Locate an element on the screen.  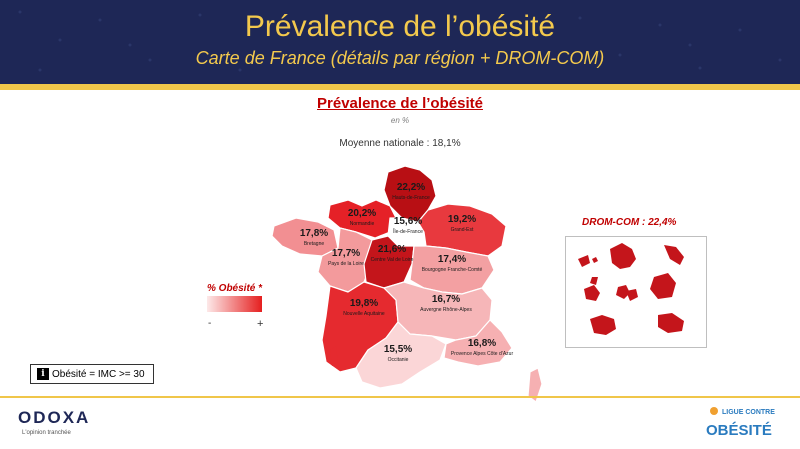
region-value: 21,6% is located at coordinates (392, 249).